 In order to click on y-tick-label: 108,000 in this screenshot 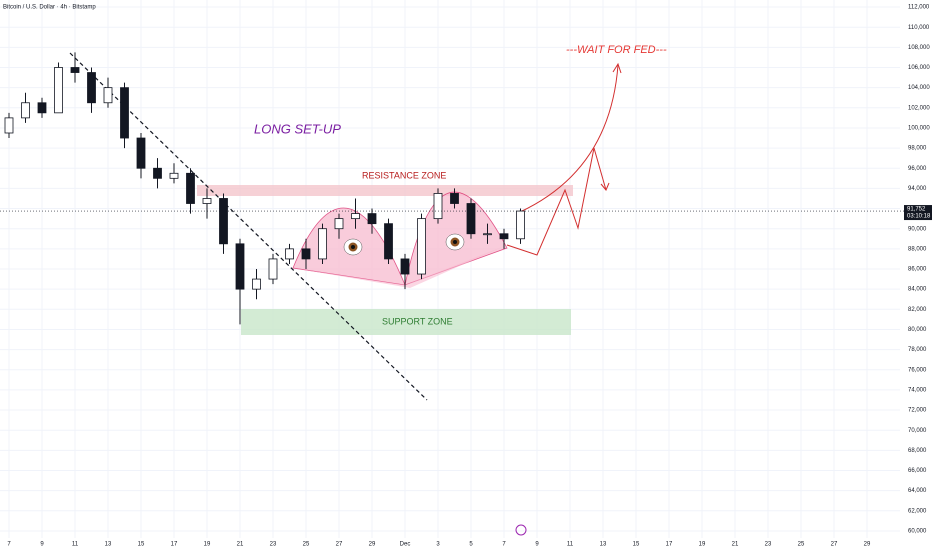, I will do `click(919, 48)`.